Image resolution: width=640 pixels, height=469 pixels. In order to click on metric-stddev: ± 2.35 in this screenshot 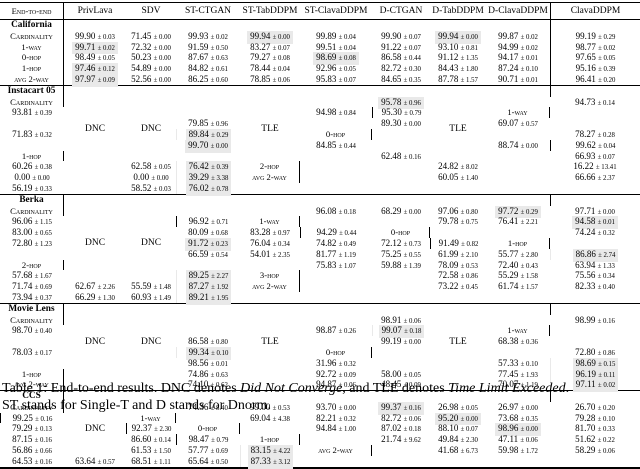, I will do `click(281, 255)`.